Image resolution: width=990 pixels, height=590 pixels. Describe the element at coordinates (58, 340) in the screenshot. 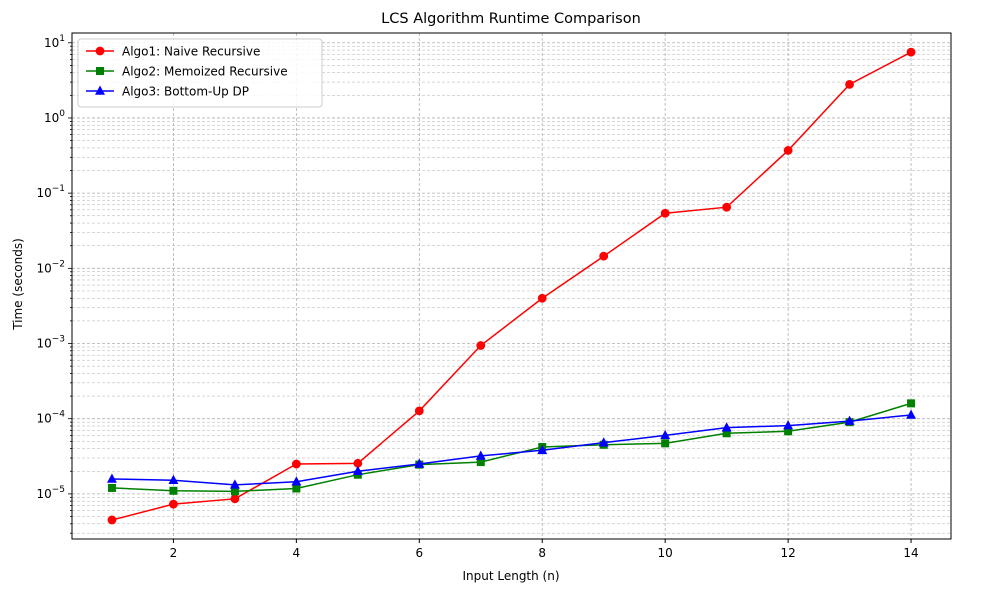

I see `y-tick-exponent: −3` at that location.